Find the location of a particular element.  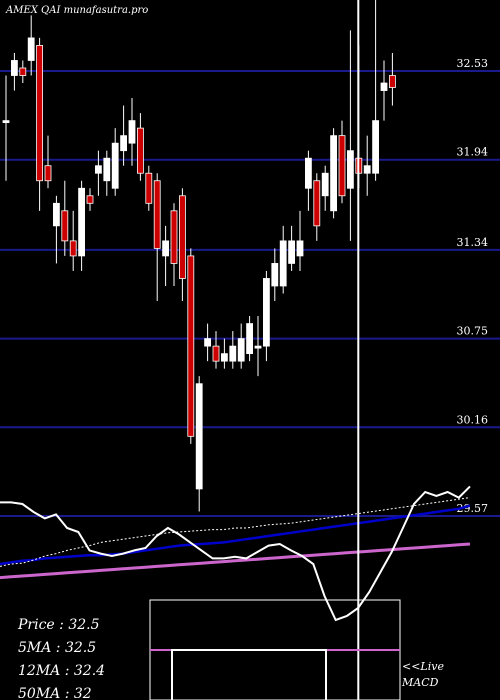

macd-panel is located at coordinates (275, 649).